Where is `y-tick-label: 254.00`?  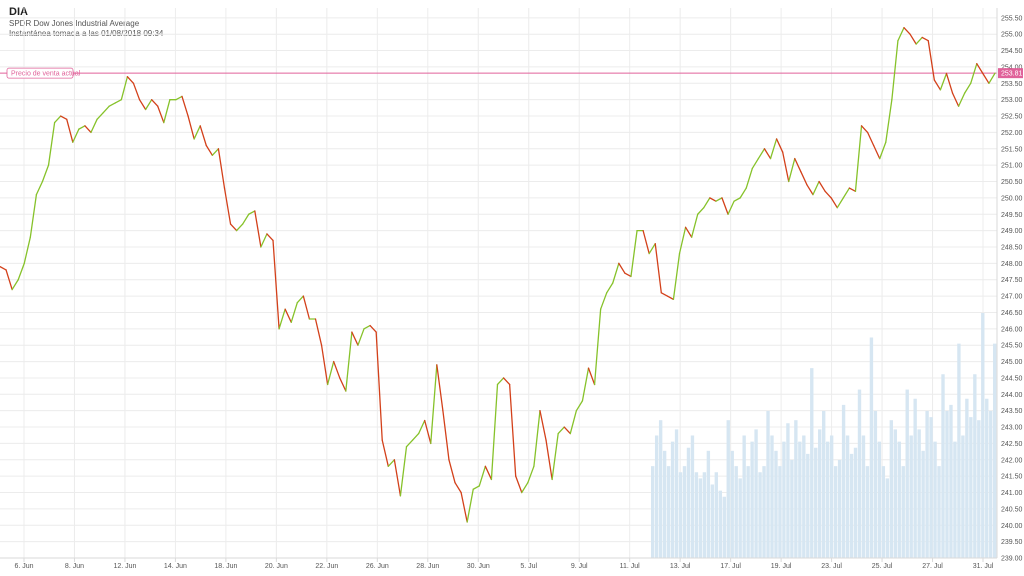 y-tick-label: 254.00 is located at coordinates (1012, 67).